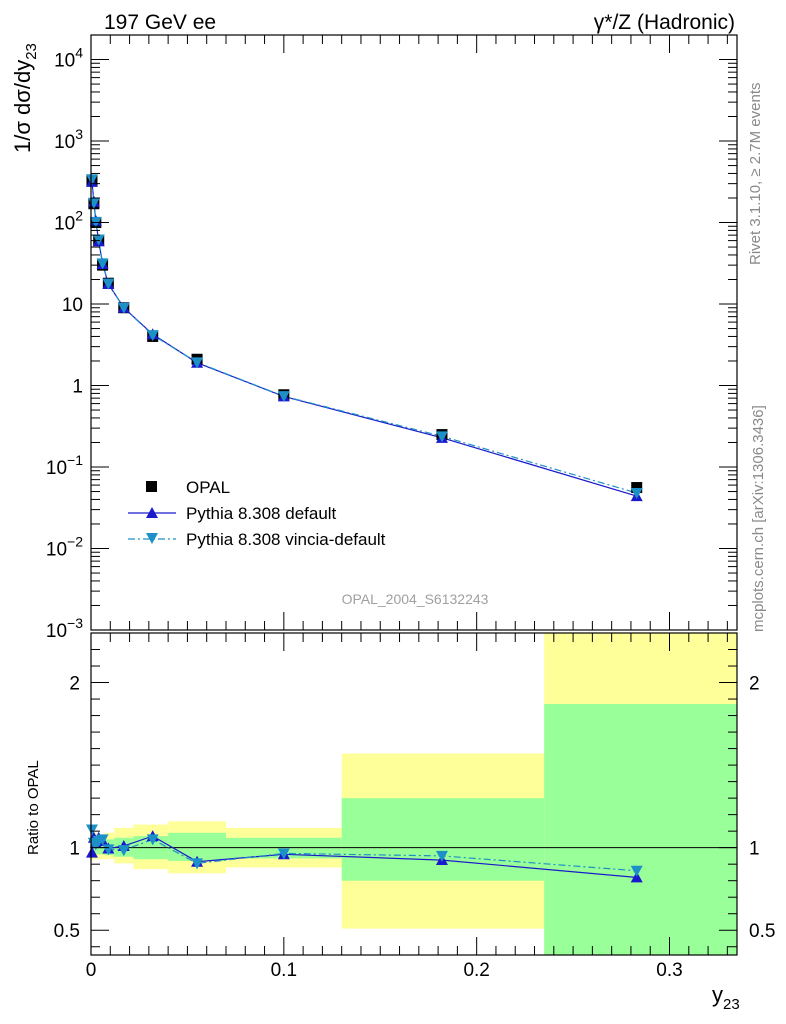 This screenshot has width=786, height=1024. I want to click on ratio-y-tick-label-right-1: 1, so click(754, 849).